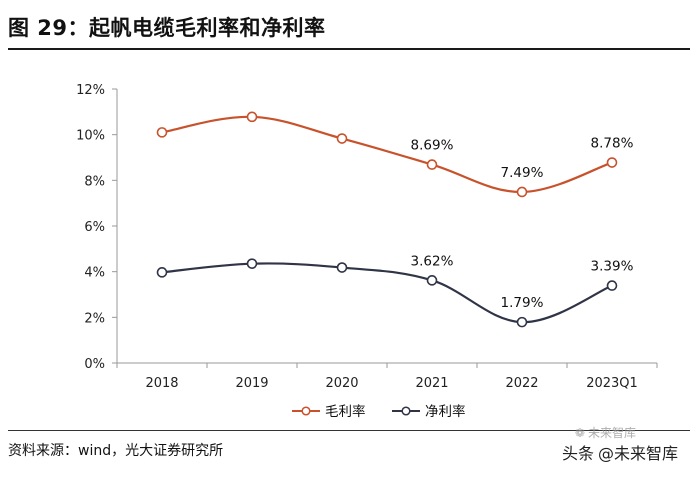  Describe the element at coordinates (611, 433) in the screenshot. I see `watermark-logo-text: 未来智库` at that location.